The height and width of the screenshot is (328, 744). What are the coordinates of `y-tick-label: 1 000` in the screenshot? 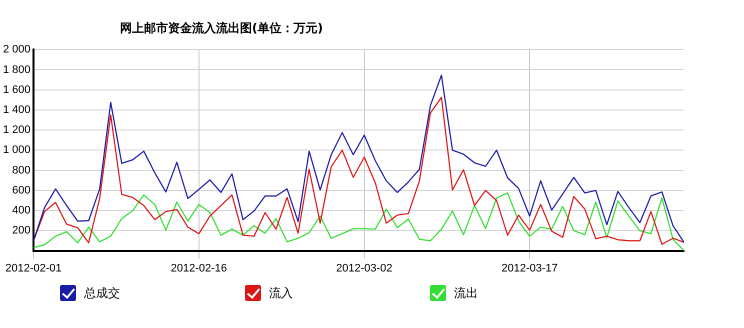 It's located at (16, 150).